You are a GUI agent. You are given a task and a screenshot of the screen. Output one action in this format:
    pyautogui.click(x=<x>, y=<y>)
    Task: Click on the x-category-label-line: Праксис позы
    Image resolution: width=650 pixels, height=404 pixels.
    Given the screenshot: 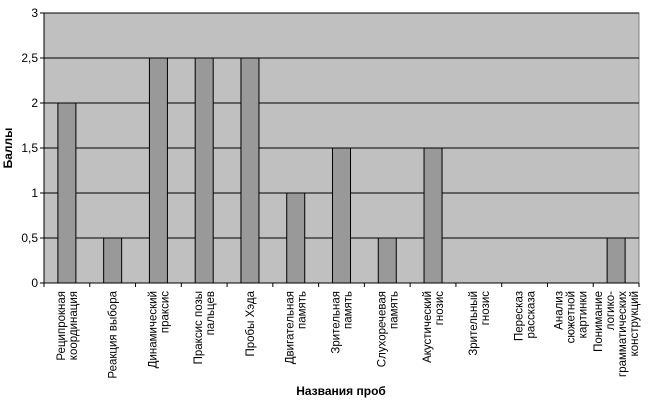 What is the action you would take?
    pyautogui.click(x=199, y=327)
    